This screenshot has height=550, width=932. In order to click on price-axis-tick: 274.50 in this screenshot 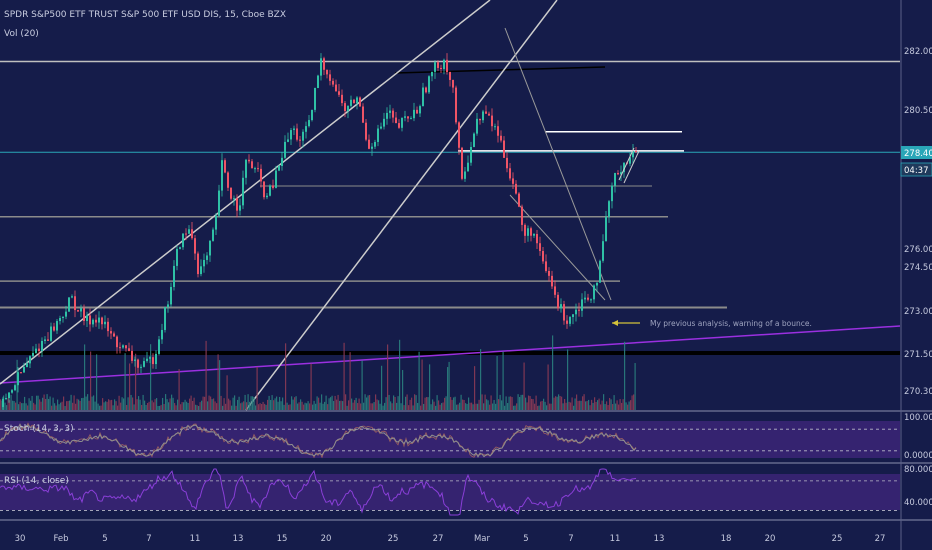, I will do `click(918, 268)`.